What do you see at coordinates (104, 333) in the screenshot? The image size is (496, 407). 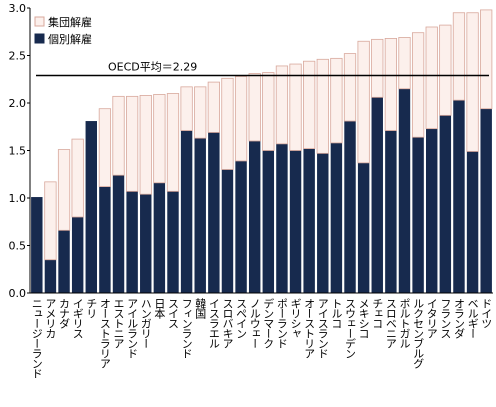 I see `x-tick-label: オーストラリア` at bounding box center [104, 333].